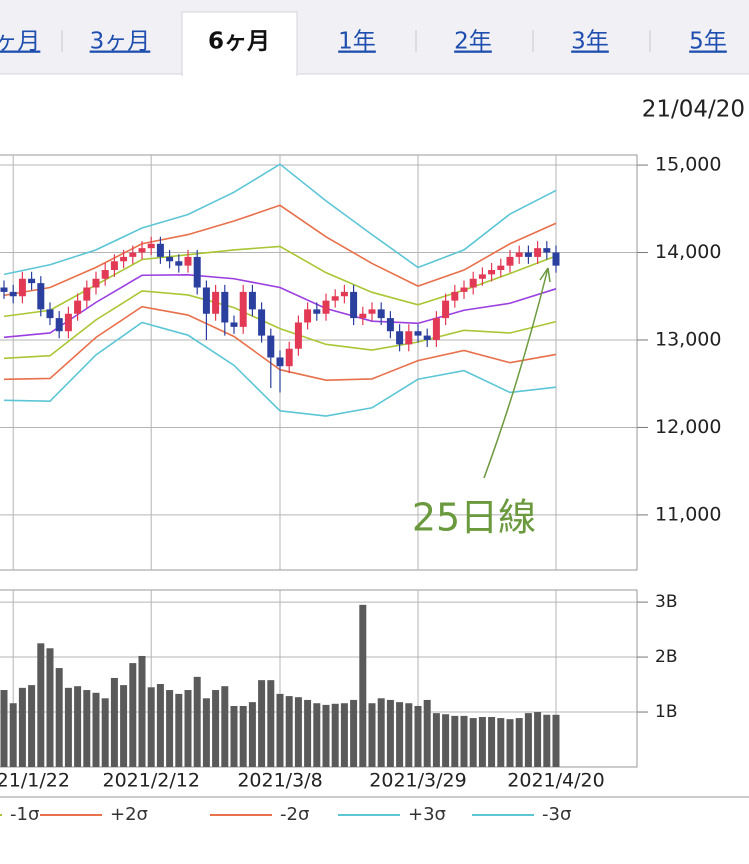 The image size is (749, 864). I want to click on y-tick-label: 13,000, so click(688, 339).